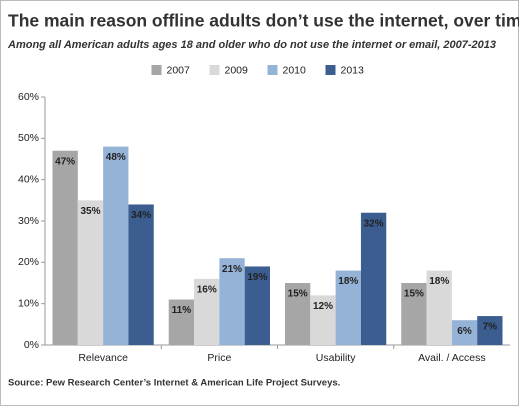  What do you see at coordinates (336, 358) in the screenshot?
I see `x-tick-label: Usability` at bounding box center [336, 358].